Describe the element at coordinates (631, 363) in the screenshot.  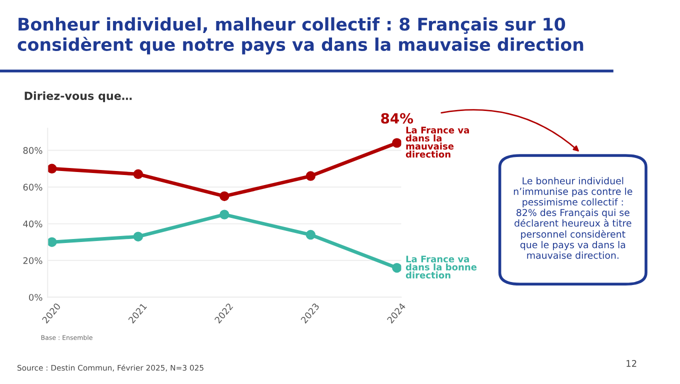
I see `text: 12` at that location.